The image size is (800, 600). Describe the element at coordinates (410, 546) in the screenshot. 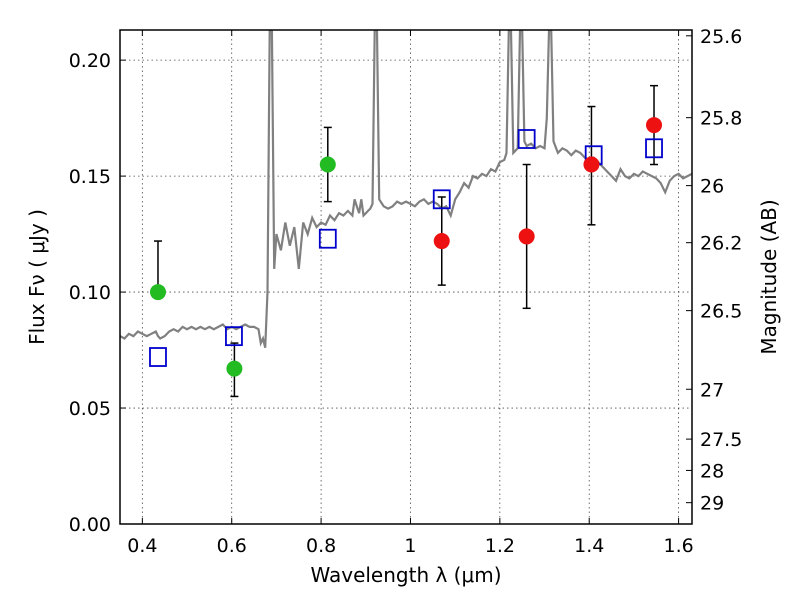

I see `x-tick-label: 1` at that location.